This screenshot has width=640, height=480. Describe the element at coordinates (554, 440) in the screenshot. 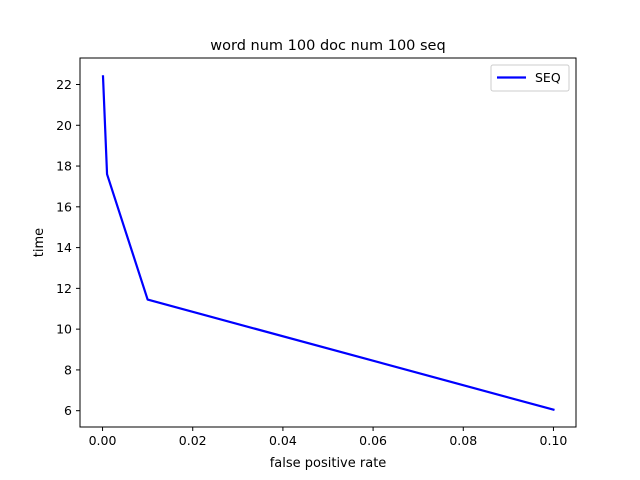

I see `x-tick-label: 0.10` at that location.